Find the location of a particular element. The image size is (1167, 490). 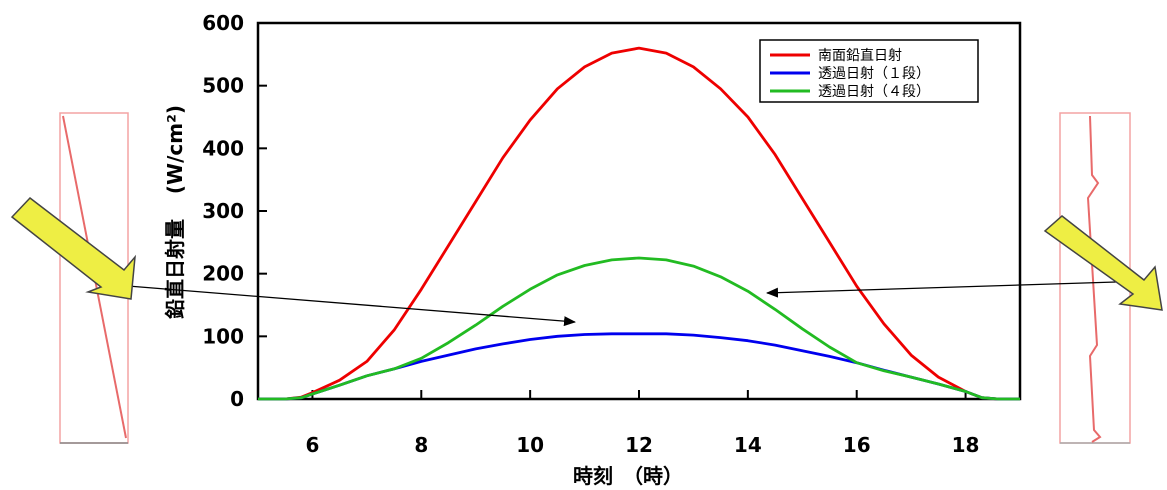

sunlight-arrow-left is located at coordinates (73, 248).